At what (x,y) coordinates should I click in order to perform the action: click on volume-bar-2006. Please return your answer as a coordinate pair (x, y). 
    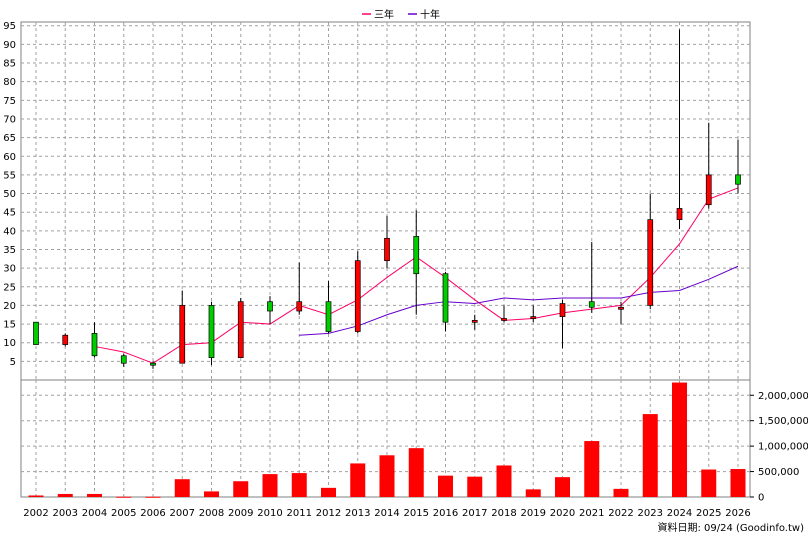
    Looking at the image, I should click on (153, 497).